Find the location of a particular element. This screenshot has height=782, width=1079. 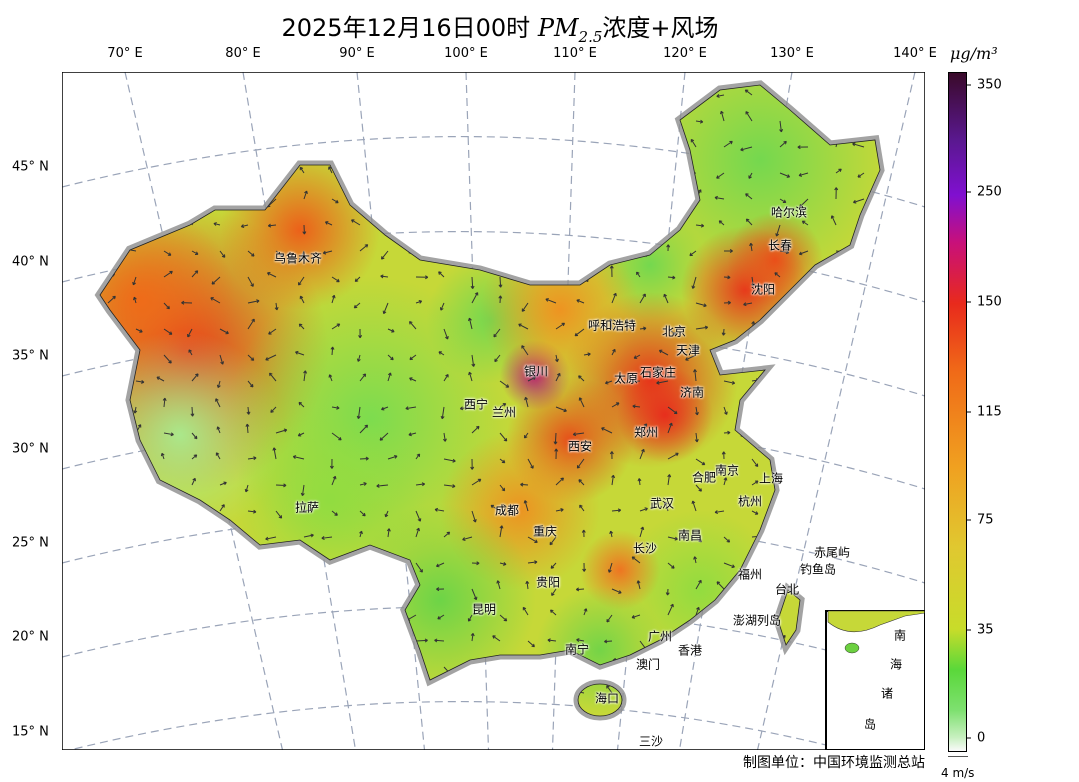

city-label: 福州 is located at coordinates (750, 574).